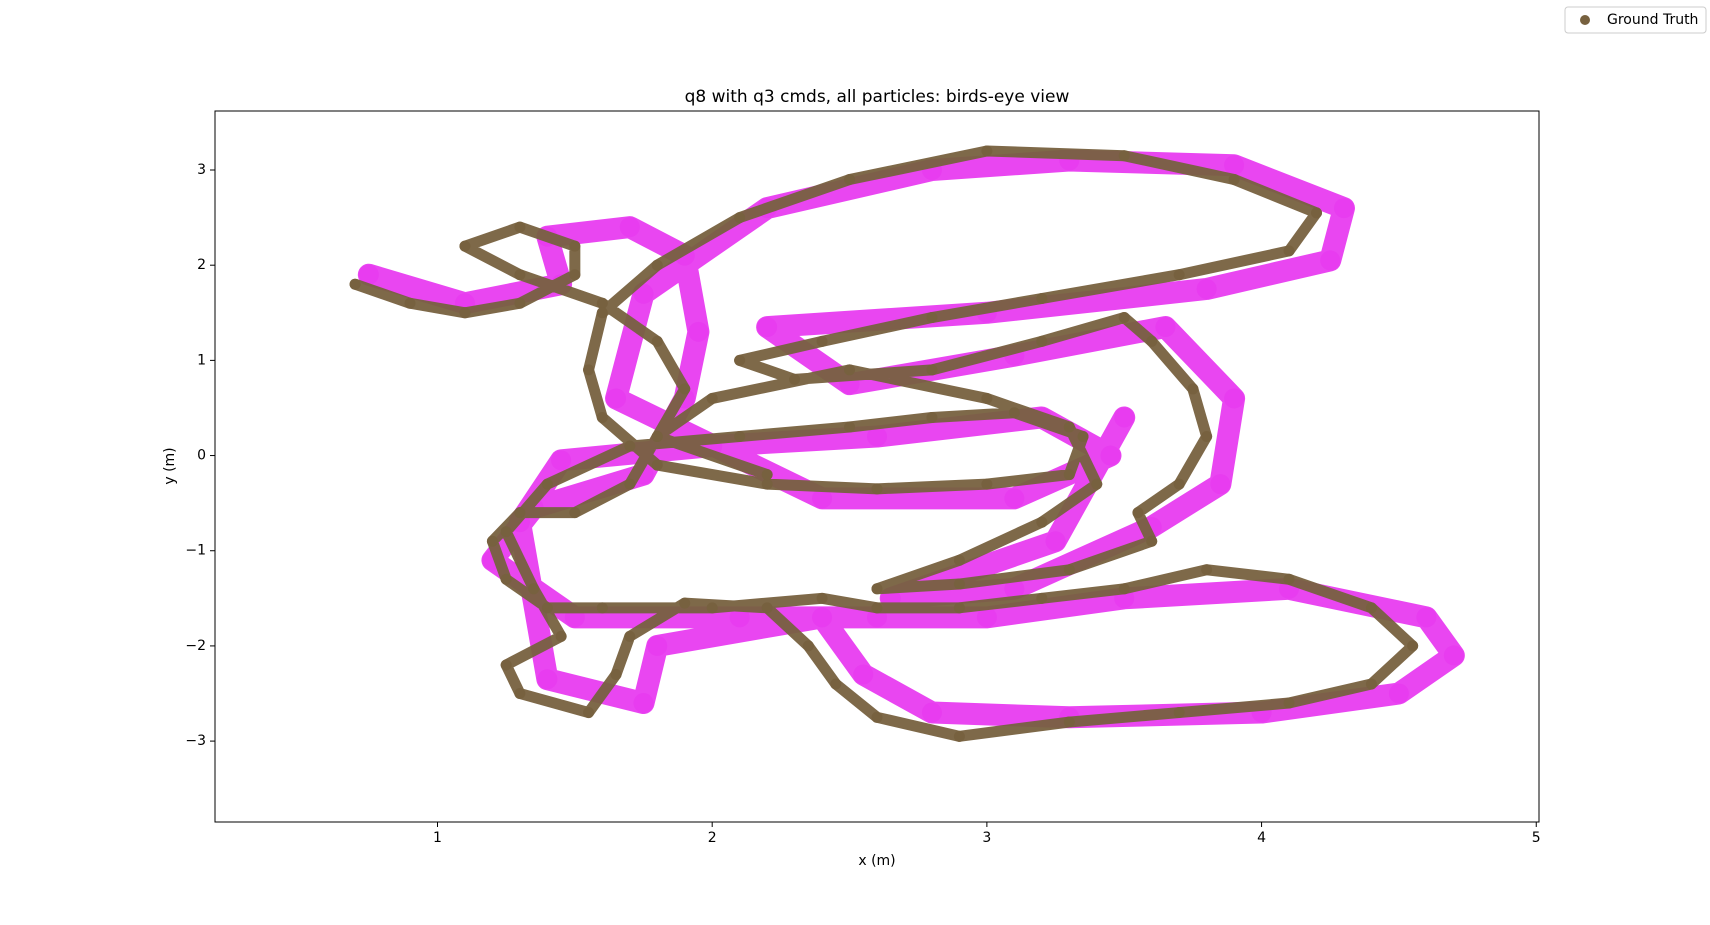 Image resolution: width=1710 pixels, height=925 pixels. Describe the element at coordinates (1585, 20) in the screenshot. I see `legend-marker` at that location.